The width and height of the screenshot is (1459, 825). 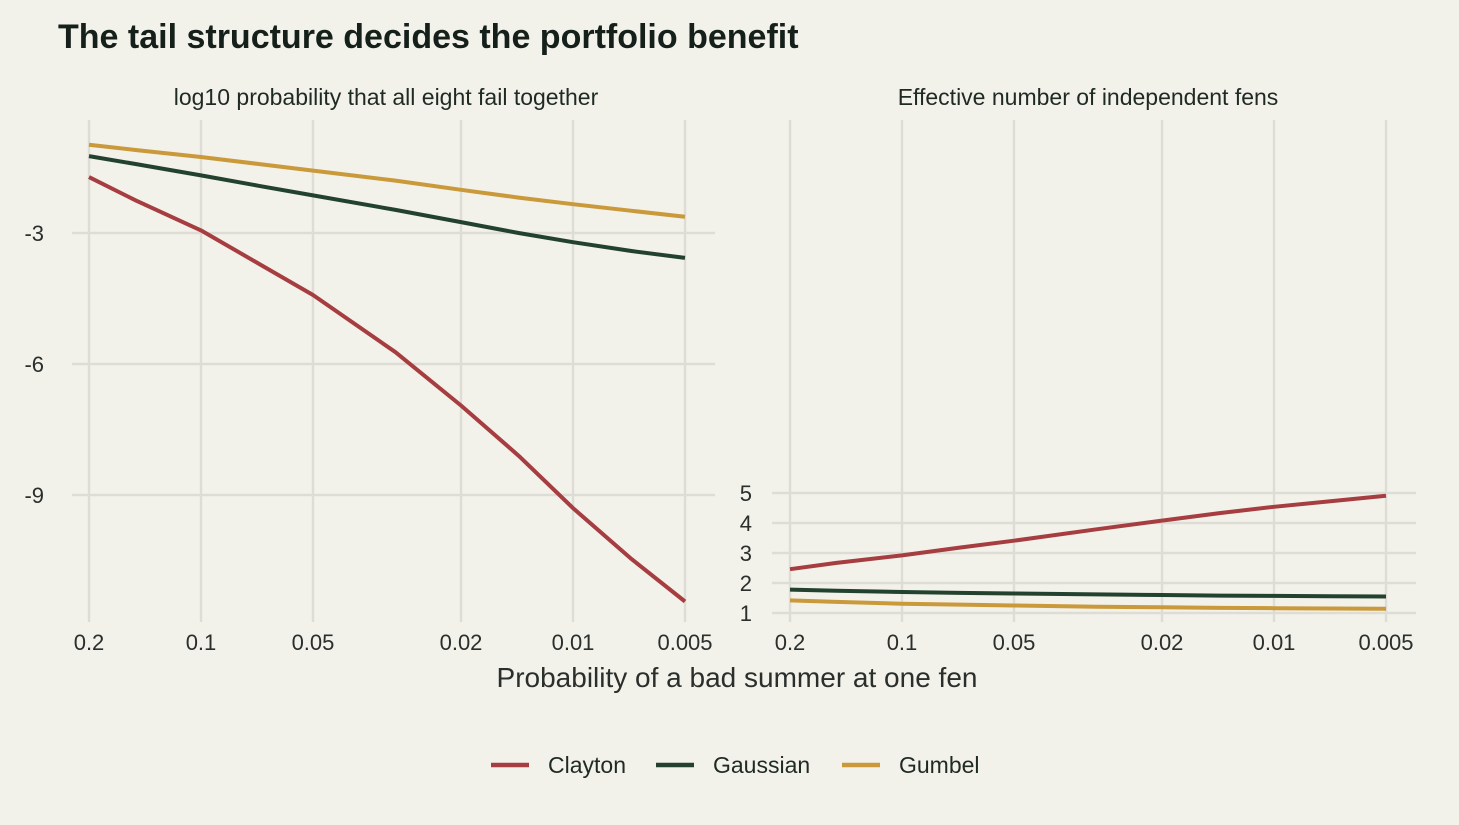 I want to click on legend-label-gaussian: Gaussian, so click(x=761, y=765).